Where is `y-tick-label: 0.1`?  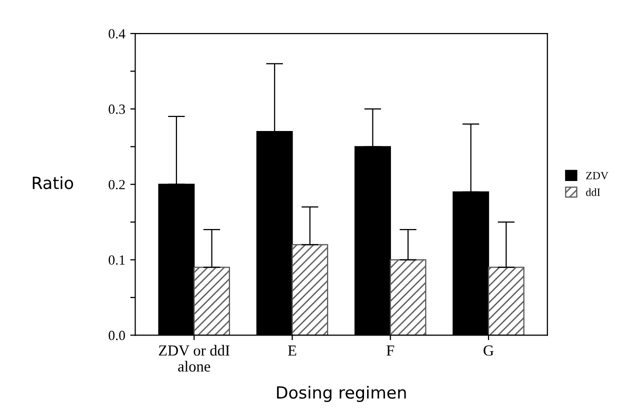 y-tick-label: 0.1 is located at coordinates (116, 260).